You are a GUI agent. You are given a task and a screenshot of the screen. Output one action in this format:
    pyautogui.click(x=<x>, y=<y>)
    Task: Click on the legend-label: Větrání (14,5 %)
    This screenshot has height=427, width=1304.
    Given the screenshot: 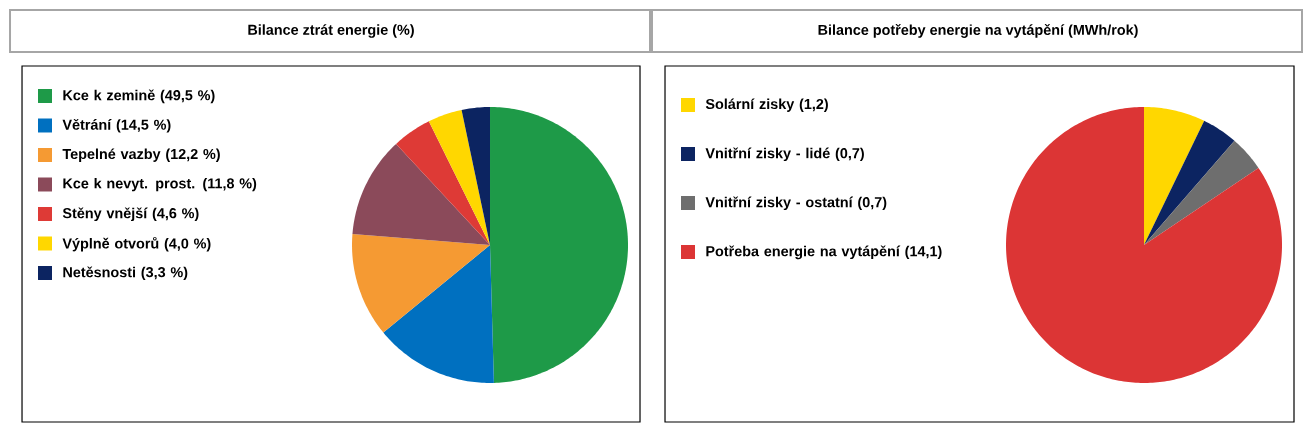 What is the action you would take?
    pyautogui.click(x=116, y=125)
    